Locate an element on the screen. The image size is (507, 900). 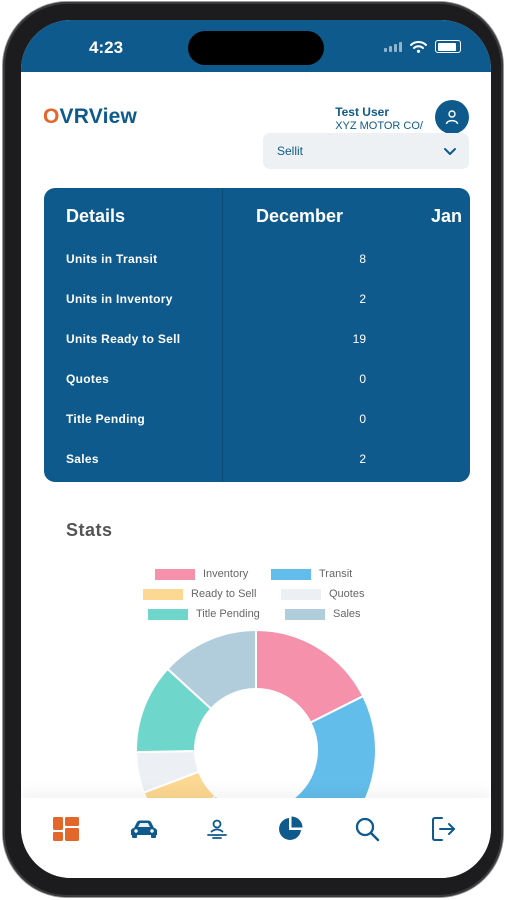
legend-label: Ready to Sell is located at coordinates (224, 594).